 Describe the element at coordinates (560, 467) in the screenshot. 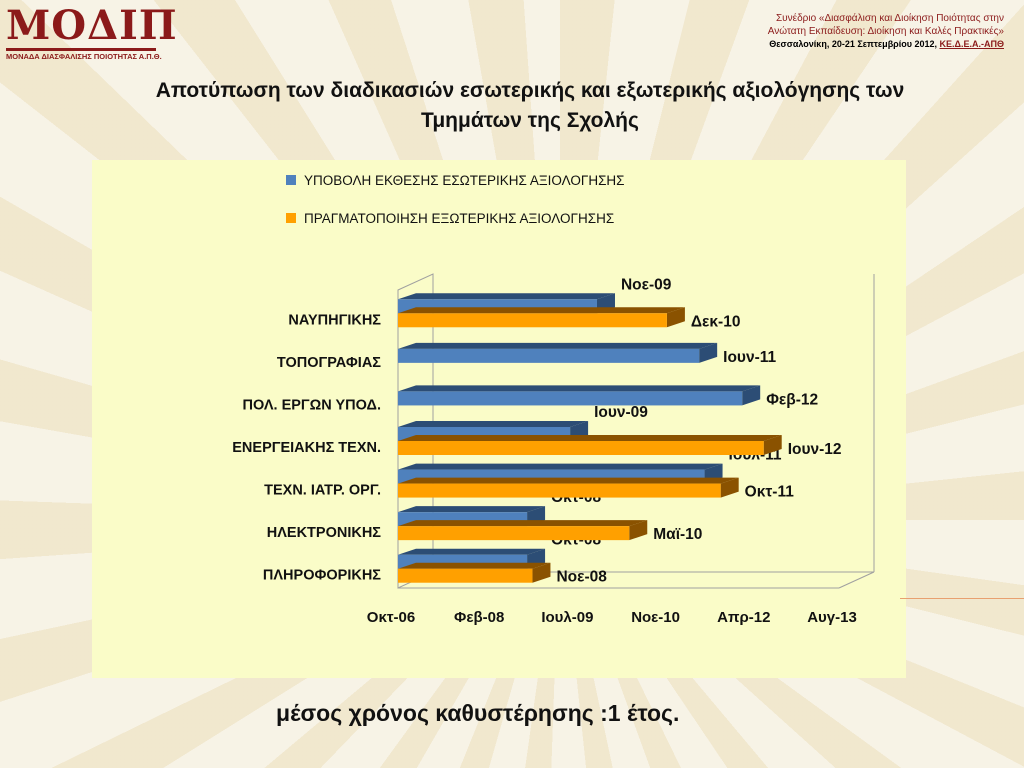

I see `bar-internal-3-top` at that location.